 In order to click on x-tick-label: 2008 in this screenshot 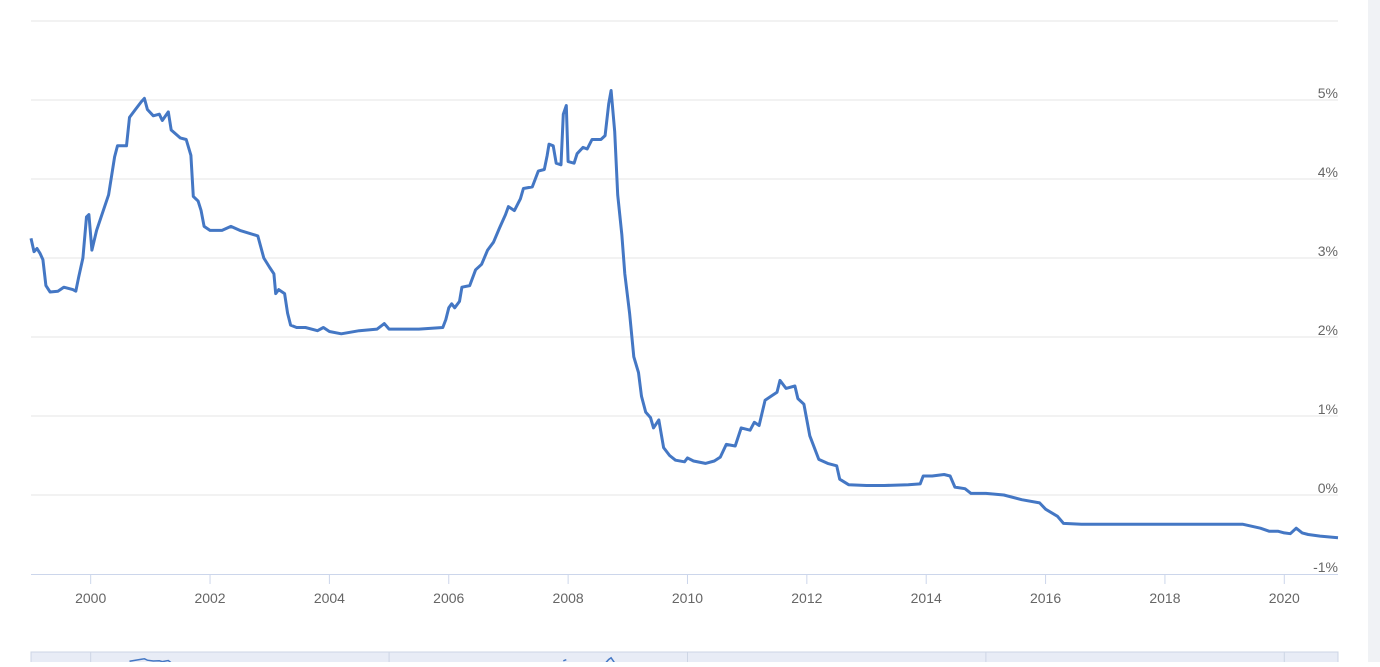, I will do `click(568, 598)`.